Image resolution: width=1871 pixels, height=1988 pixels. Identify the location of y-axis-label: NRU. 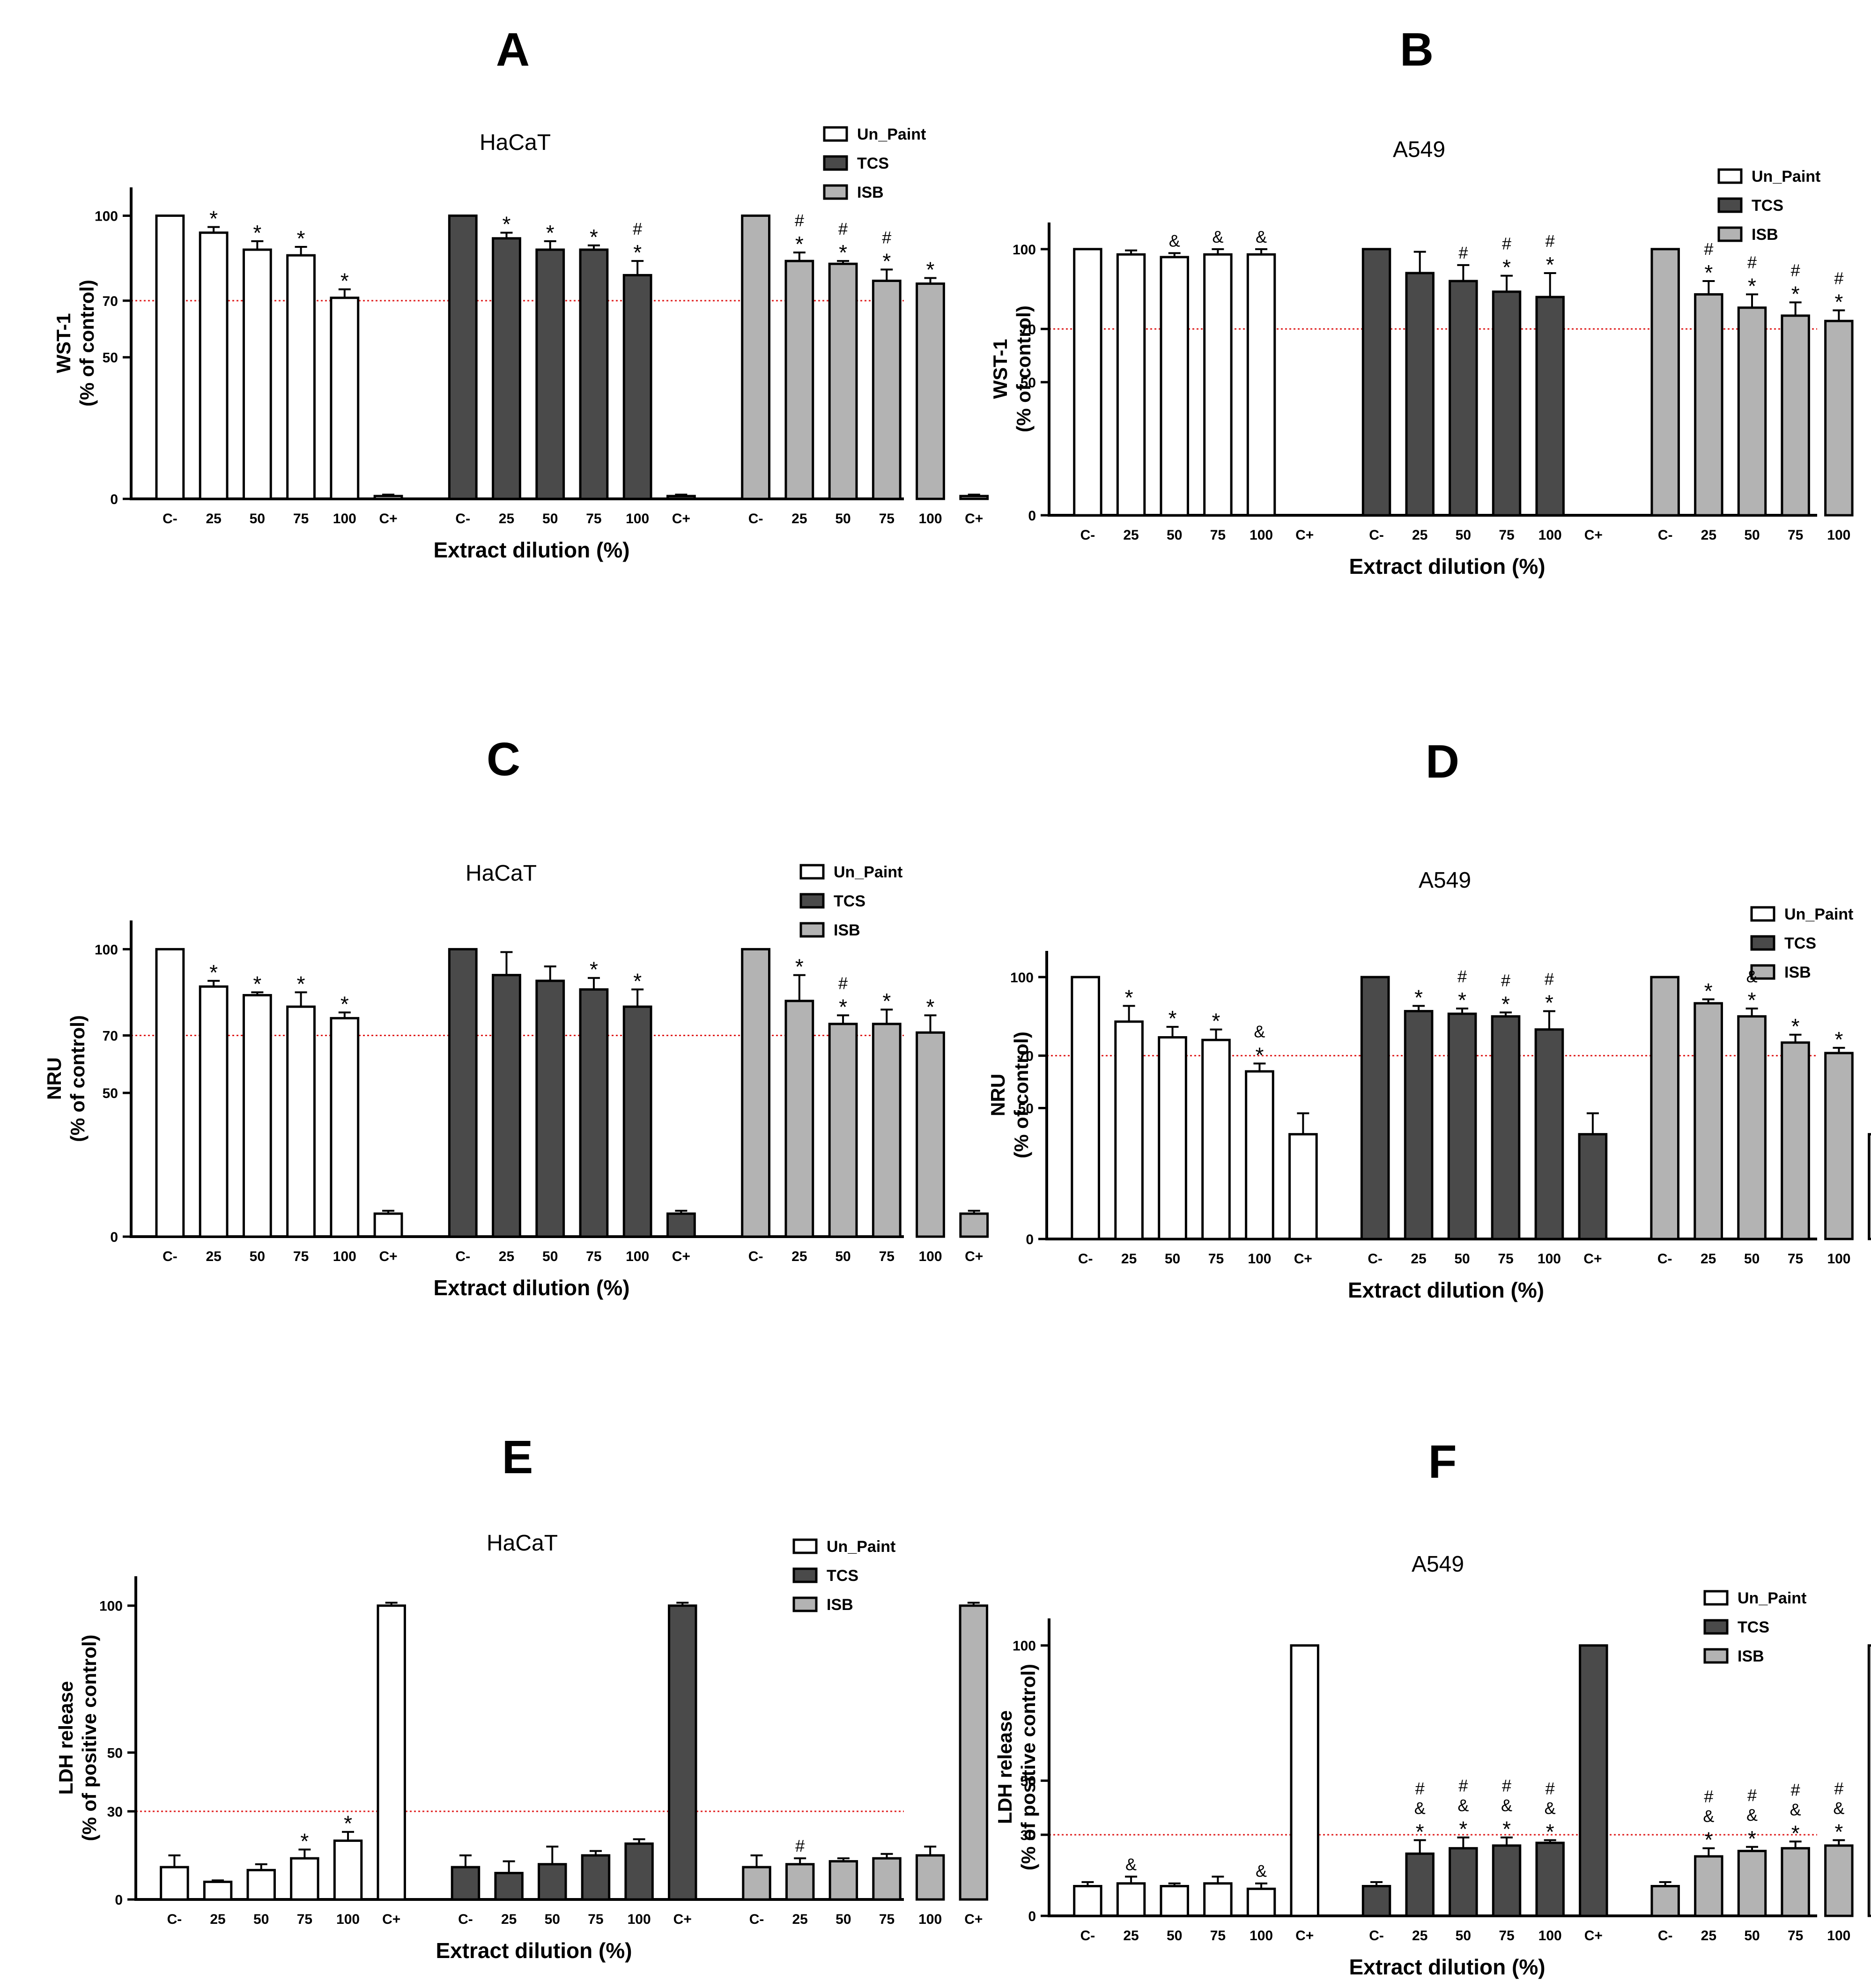
(54, 1078).